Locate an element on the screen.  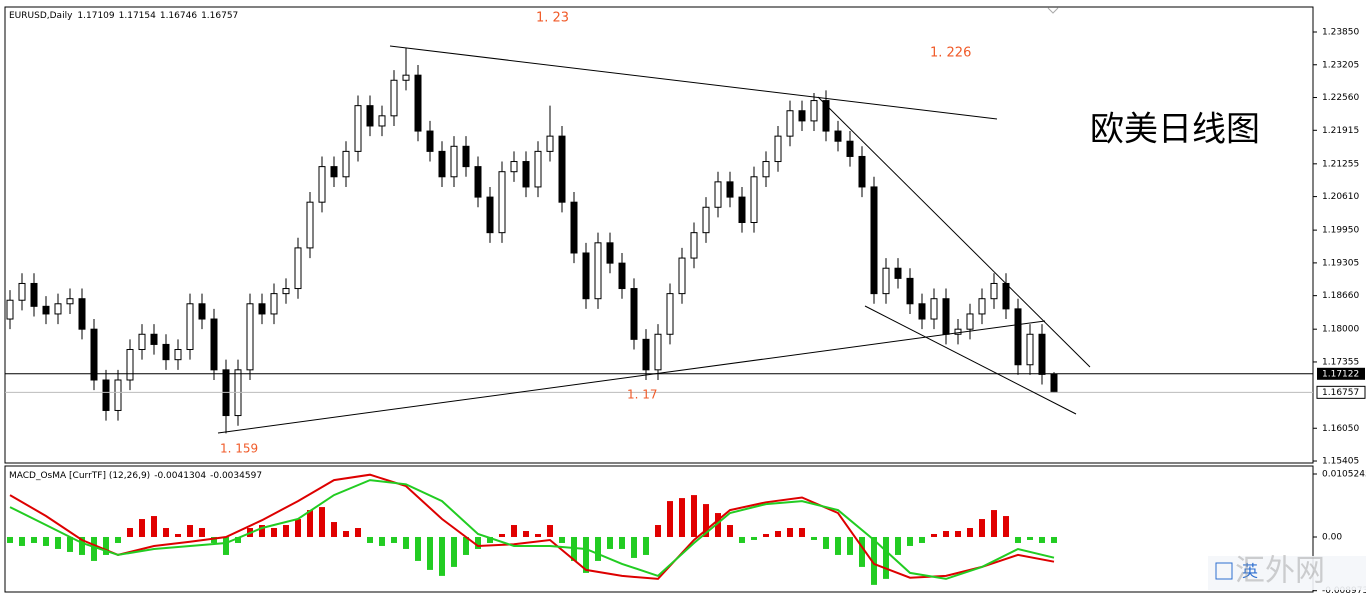
bid-label-box is located at coordinates (1341, 373).